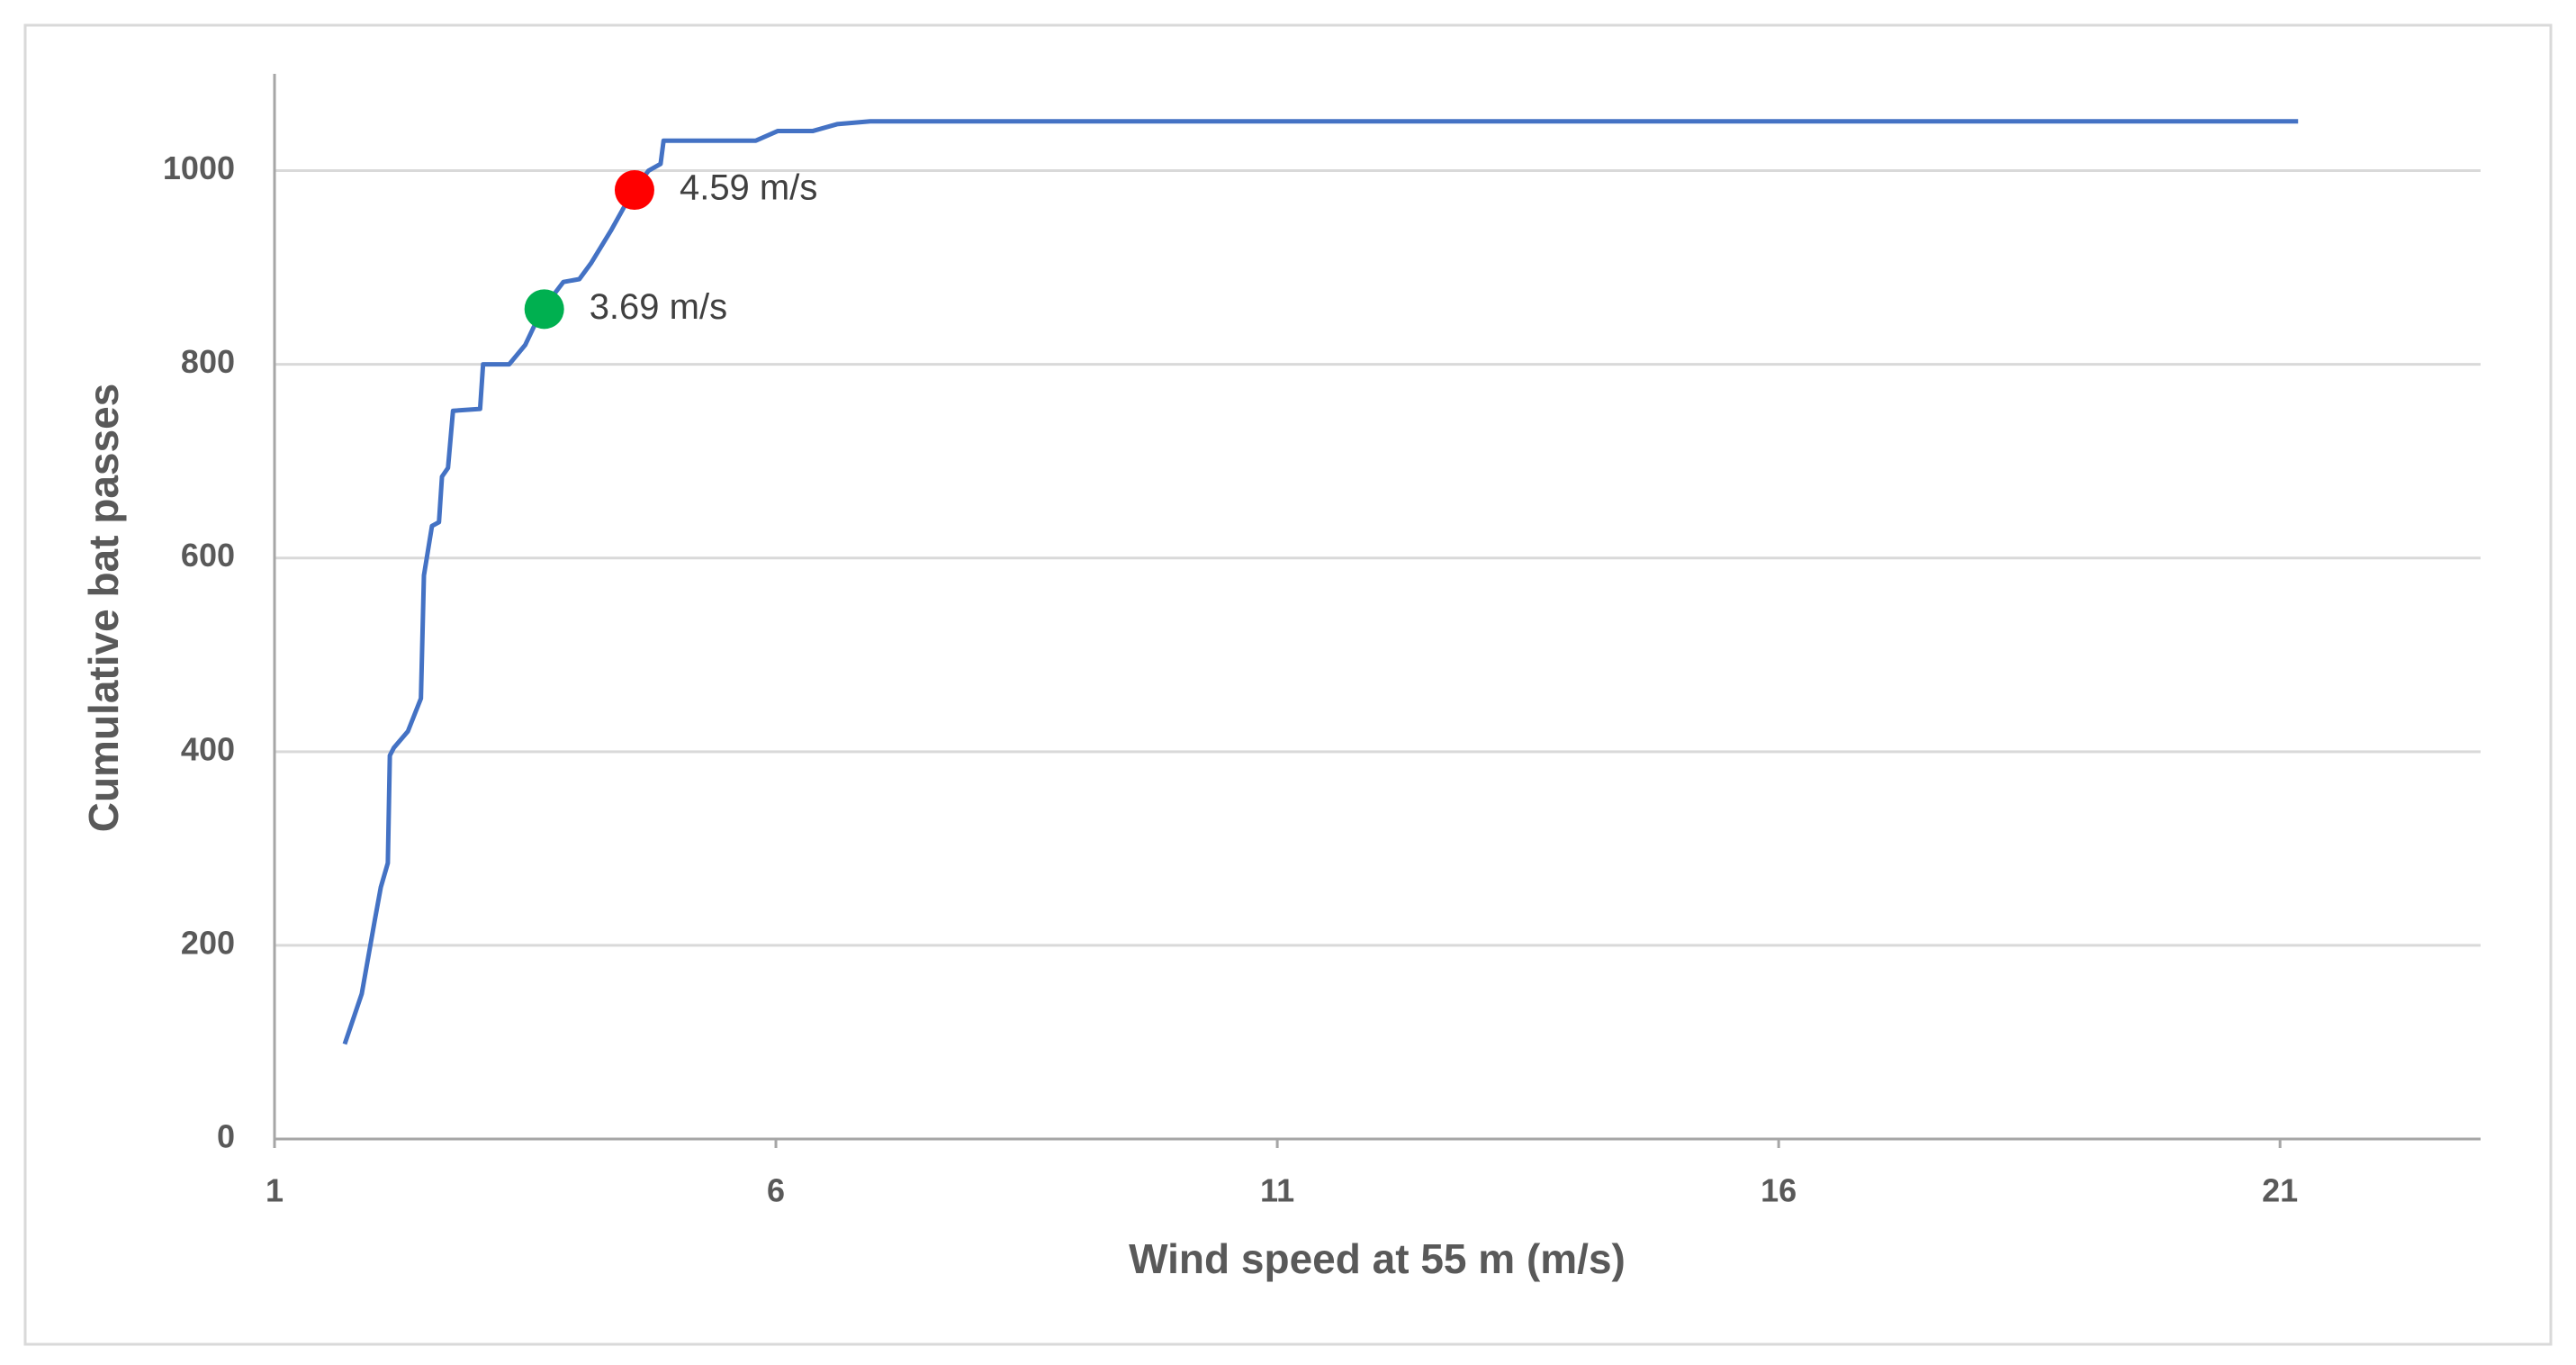 The height and width of the screenshot is (1365, 2576). What do you see at coordinates (1277, 1190) in the screenshot?
I see `x-tick-label: 11` at bounding box center [1277, 1190].